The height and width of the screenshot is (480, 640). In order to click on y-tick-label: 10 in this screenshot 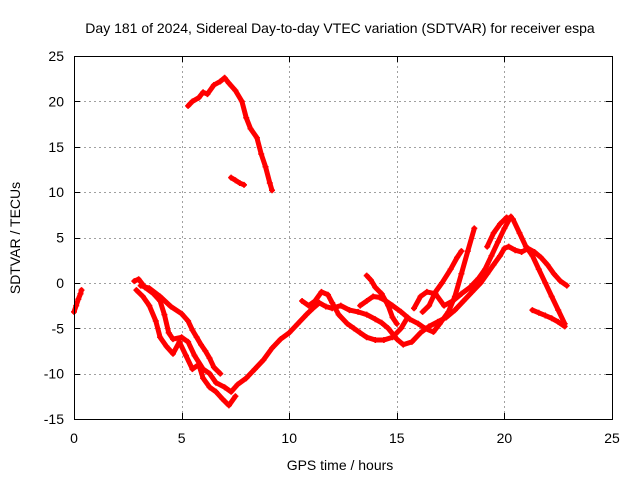, I will do `click(56, 192)`.